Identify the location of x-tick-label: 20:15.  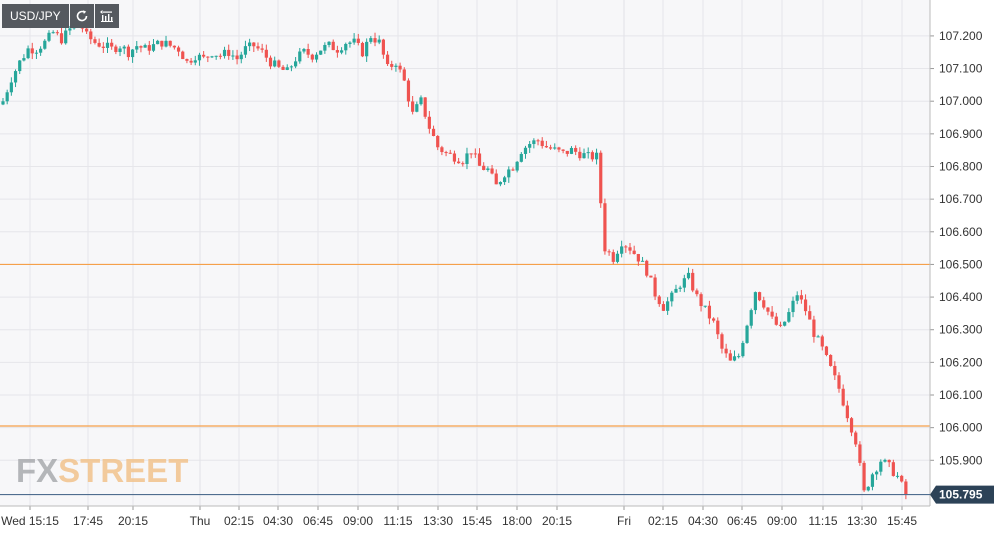
(133, 521).